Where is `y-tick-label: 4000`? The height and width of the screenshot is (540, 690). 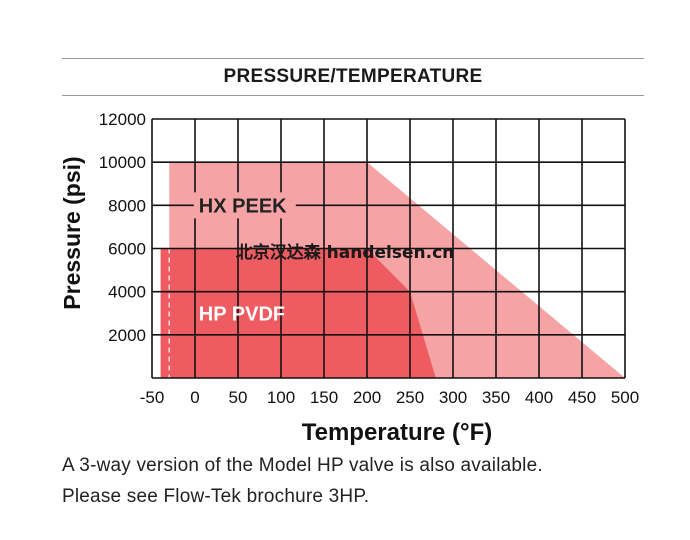 y-tick-label: 4000 is located at coordinates (127, 292).